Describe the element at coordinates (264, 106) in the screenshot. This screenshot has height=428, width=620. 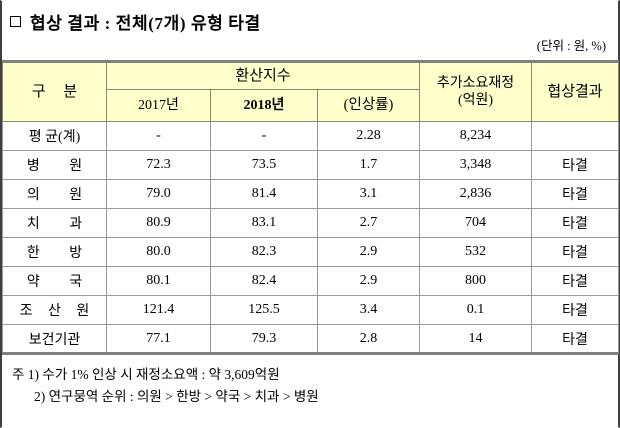
I see `column-header-2018: 2018년` at that location.